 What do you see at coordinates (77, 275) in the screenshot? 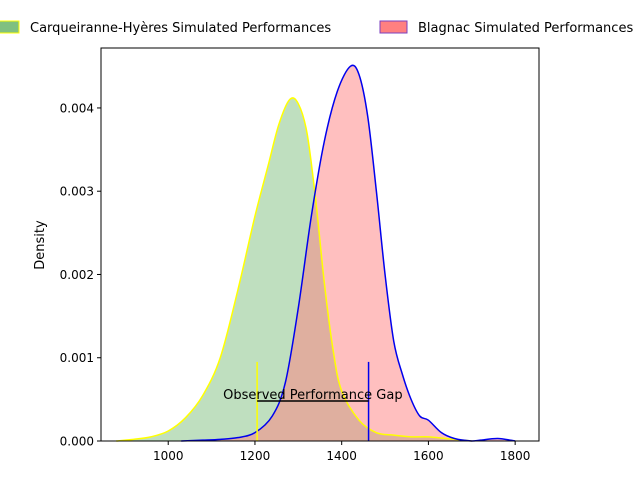
I see `y-tick-label: 0.002` at bounding box center [77, 275].